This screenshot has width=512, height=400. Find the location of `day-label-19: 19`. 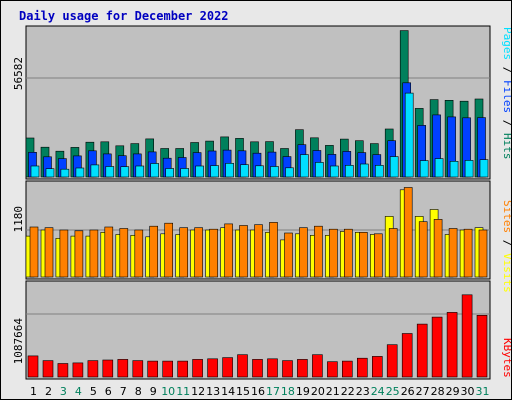

day-label-19: 19 is located at coordinates (303, 391).